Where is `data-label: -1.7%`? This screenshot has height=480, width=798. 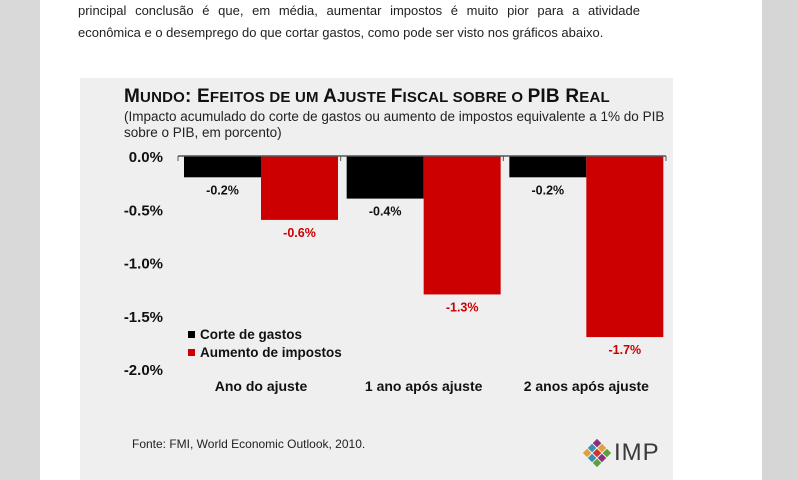
data-label: -1.7% is located at coordinates (625, 350).